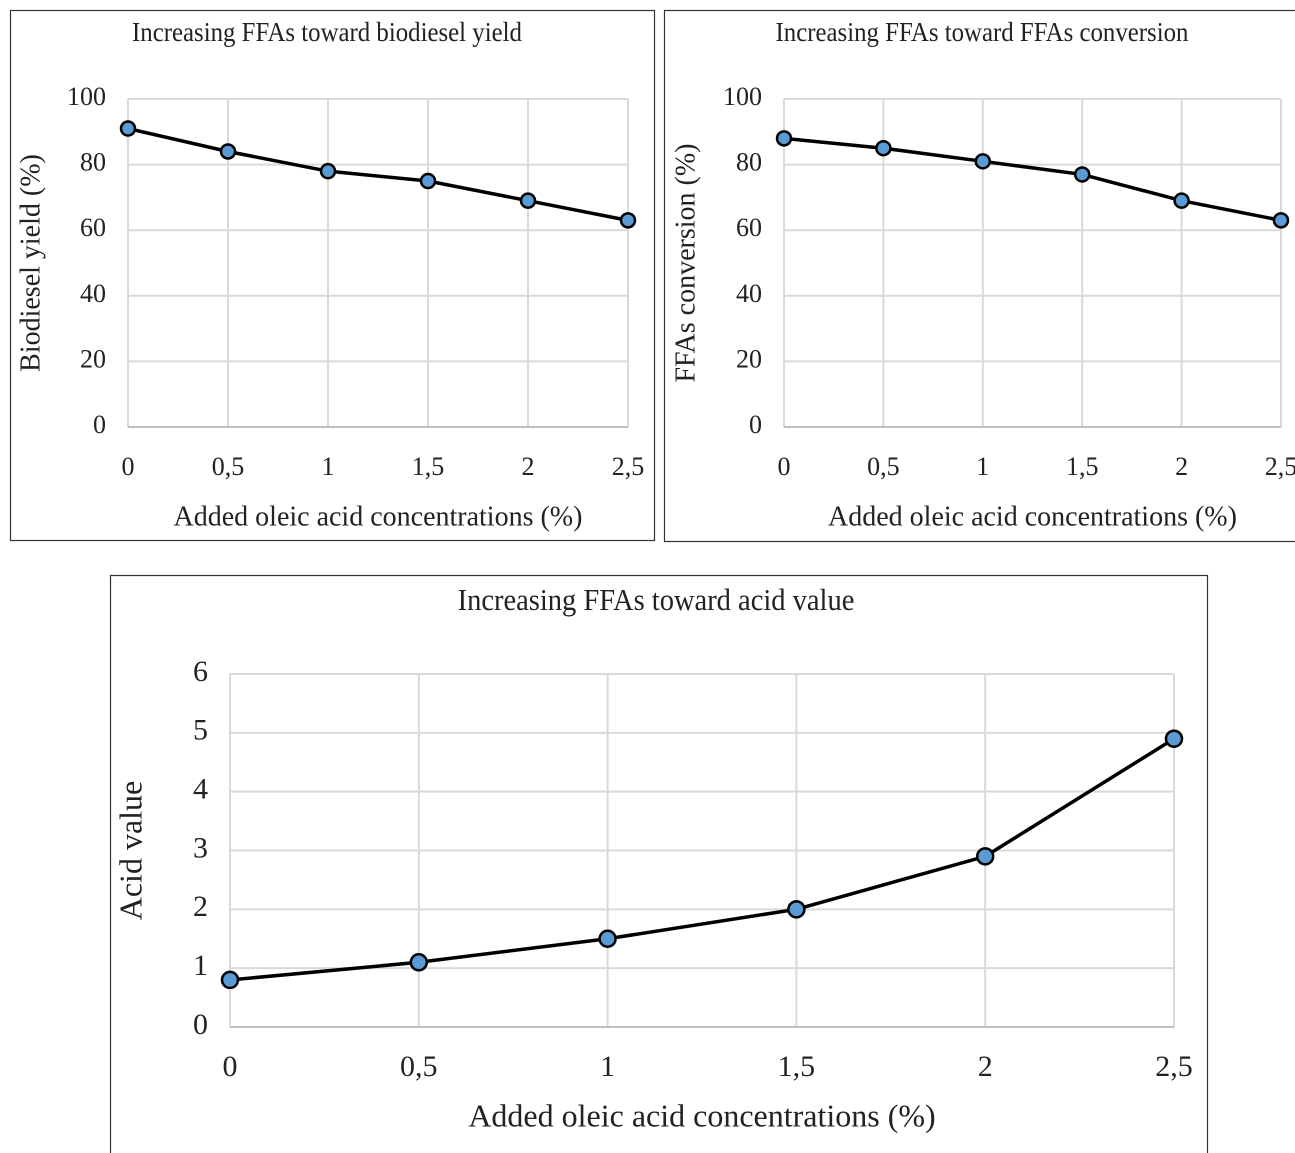  What do you see at coordinates (130, 851) in the screenshot?
I see `y-axis-label: Acid value` at bounding box center [130, 851].